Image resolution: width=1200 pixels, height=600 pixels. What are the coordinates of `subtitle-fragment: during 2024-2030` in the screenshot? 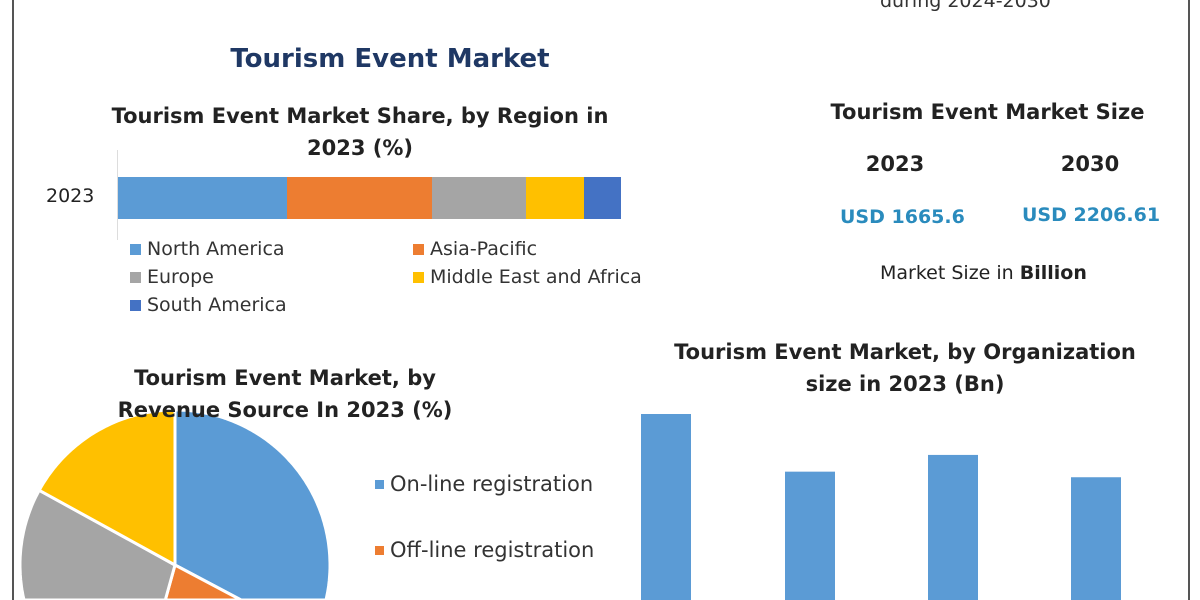 It's located at (965, 6).